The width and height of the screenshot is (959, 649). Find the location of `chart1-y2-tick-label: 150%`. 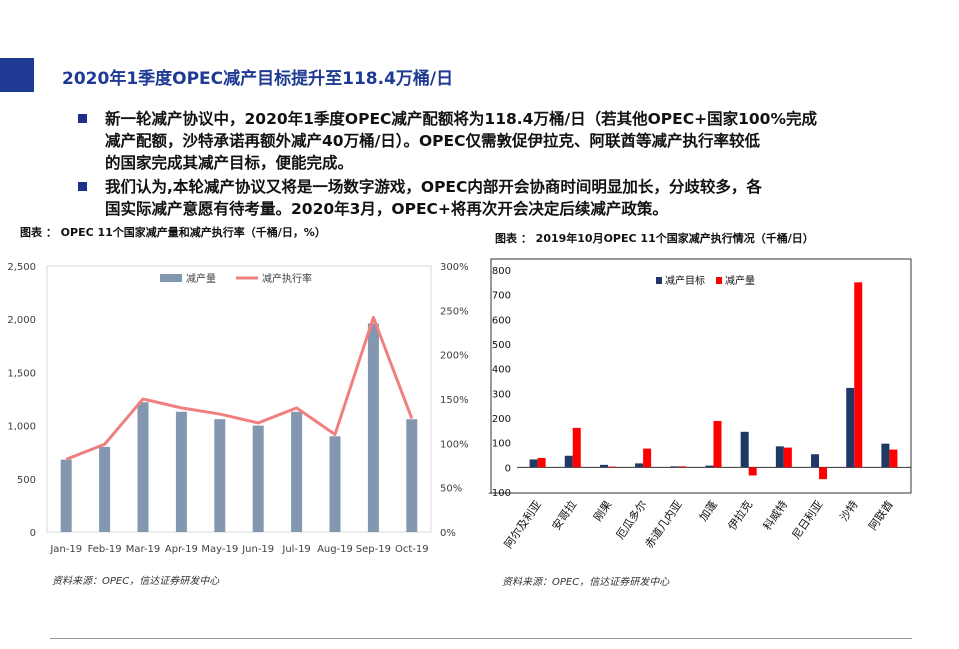

chart1-y2-tick-label: 150% is located at coordinates (454, 400).